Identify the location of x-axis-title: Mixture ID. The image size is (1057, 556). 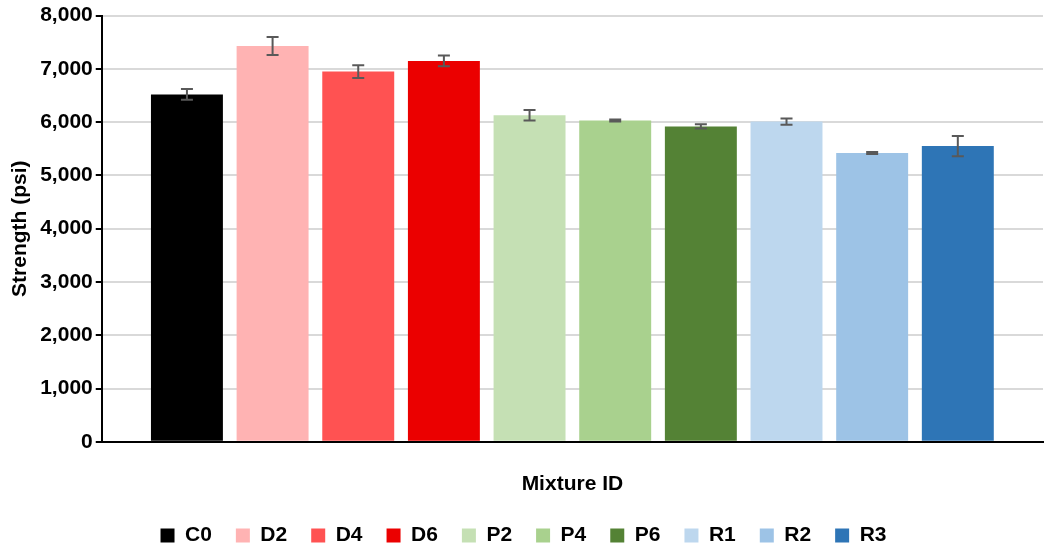
(572, 483).